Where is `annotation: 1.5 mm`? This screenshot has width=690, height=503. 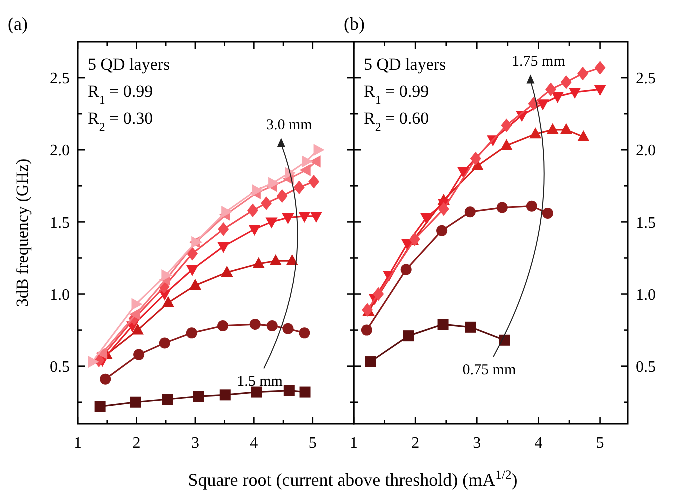 annotation: 1.5 mm is located at coordinates (260, 382).